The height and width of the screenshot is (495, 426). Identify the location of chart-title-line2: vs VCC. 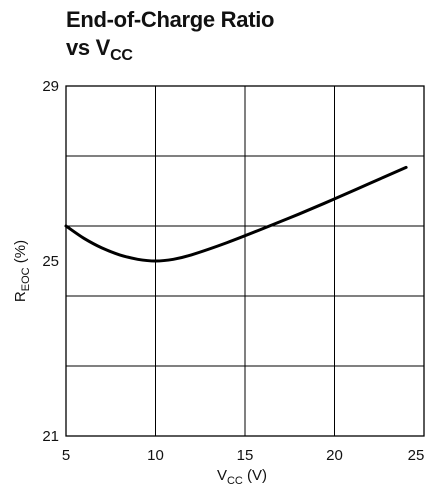
(170, 49).